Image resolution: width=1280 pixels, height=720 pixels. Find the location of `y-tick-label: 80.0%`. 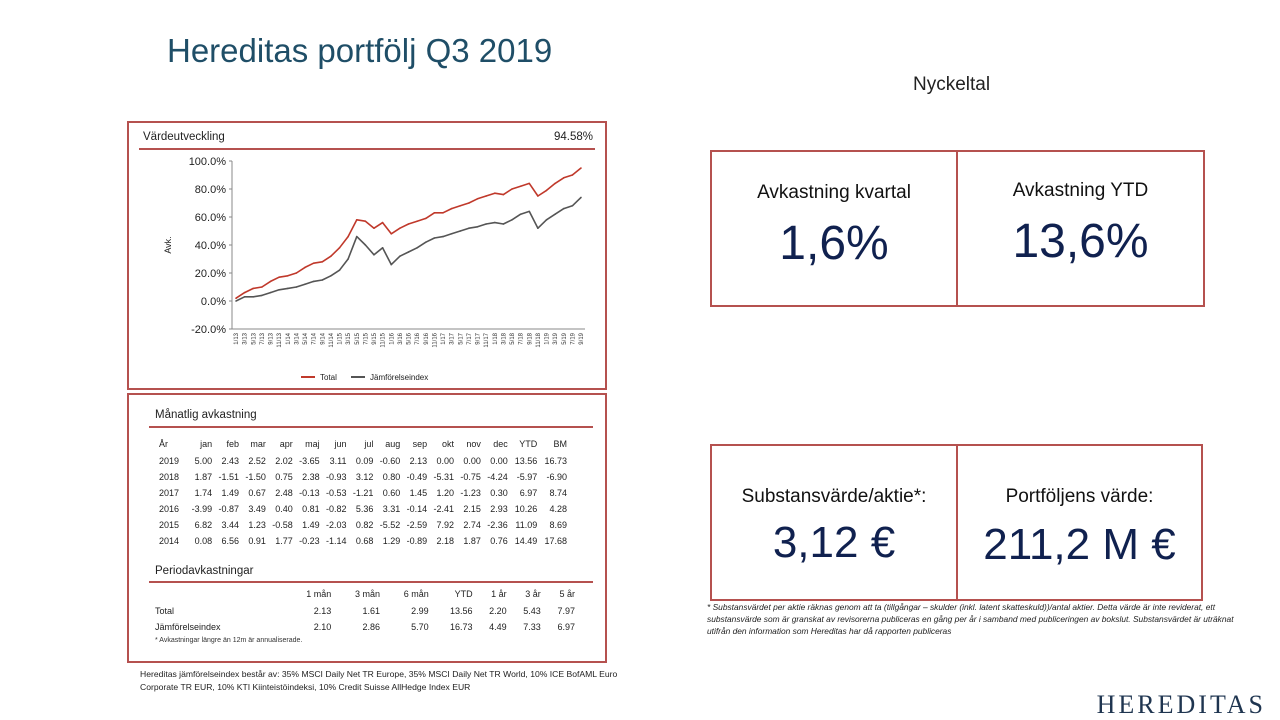

y-tick-label: 80.0% is located at coordinates (210, 190).